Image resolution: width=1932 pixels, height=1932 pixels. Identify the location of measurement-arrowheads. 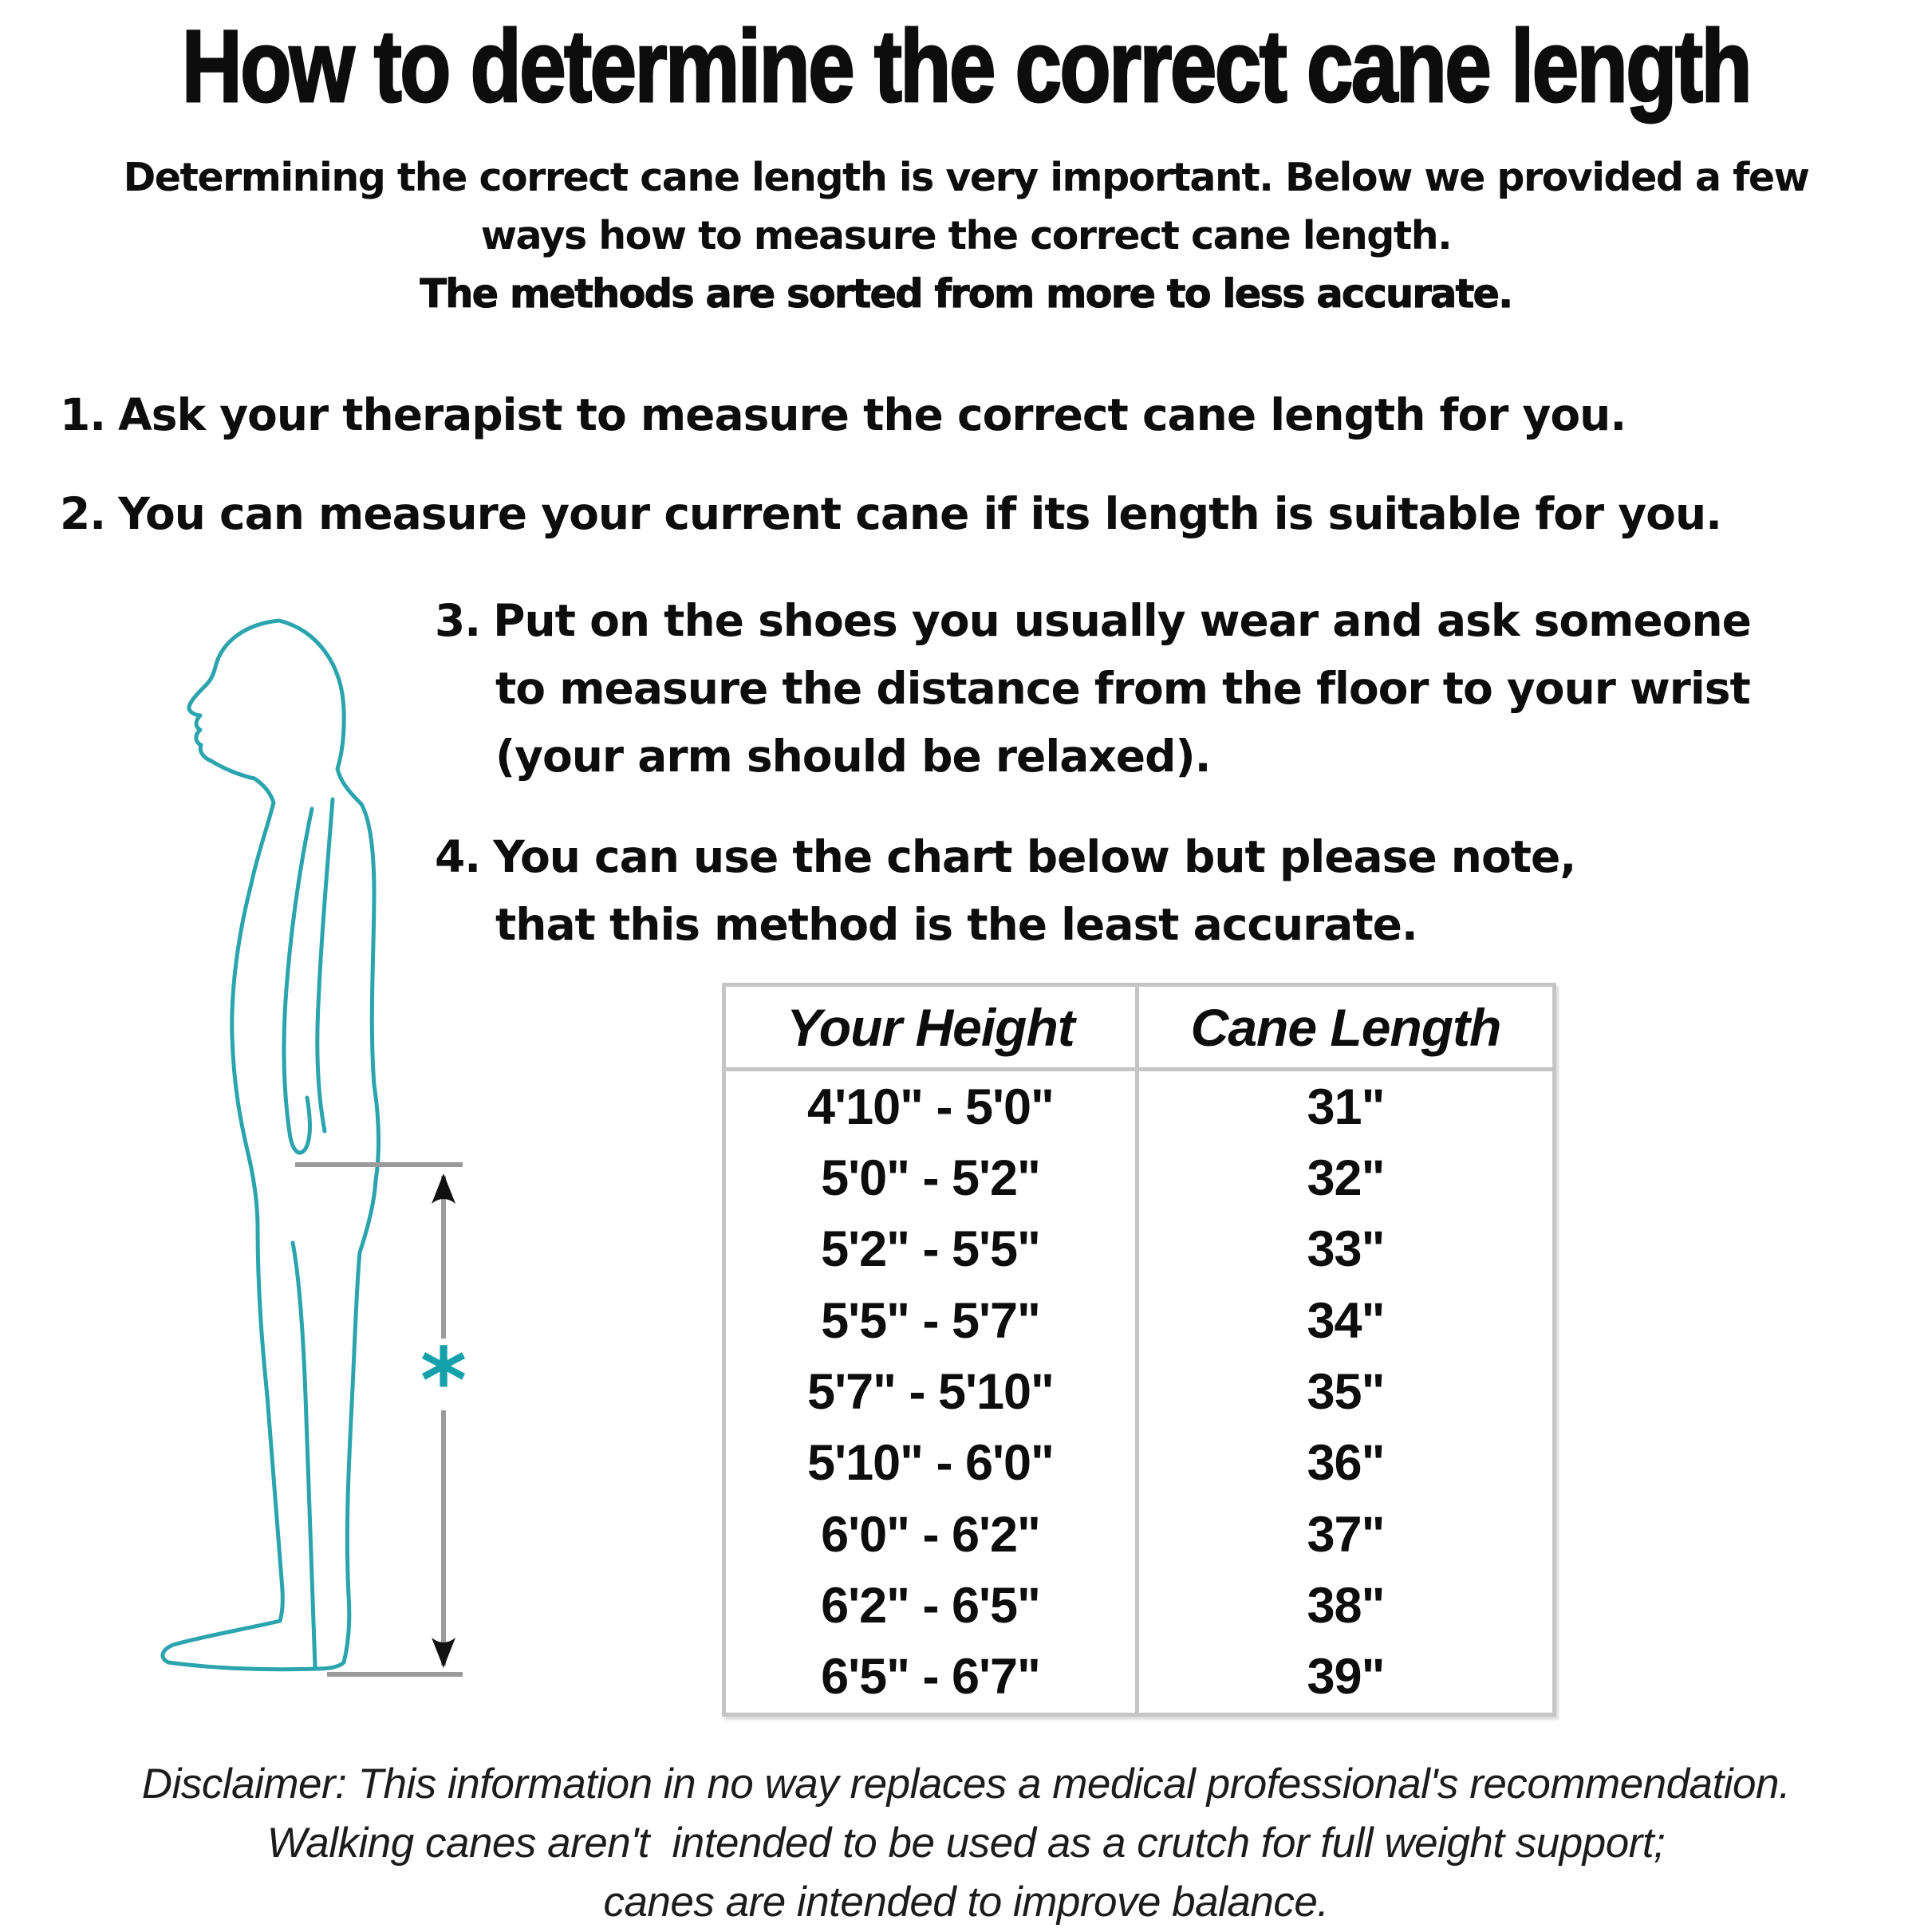
(443, 1420).